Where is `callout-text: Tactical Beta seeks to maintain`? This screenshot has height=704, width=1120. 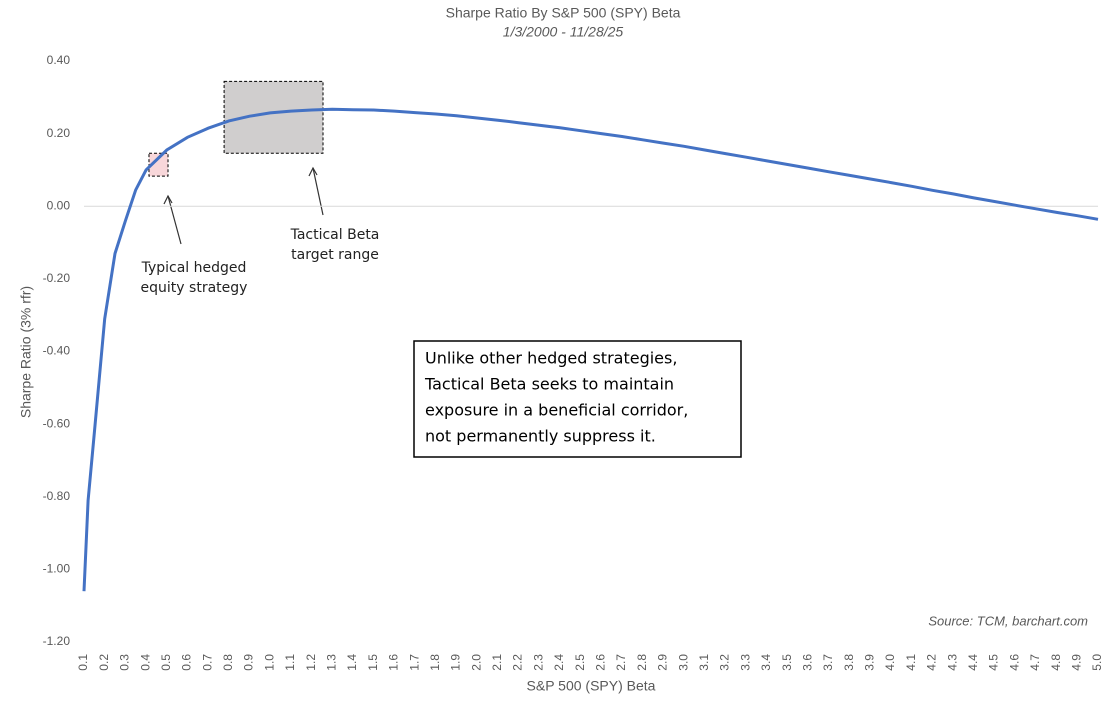 callout-text: Tactical Beta seeks to maintain is located at coordinates (549, 384).